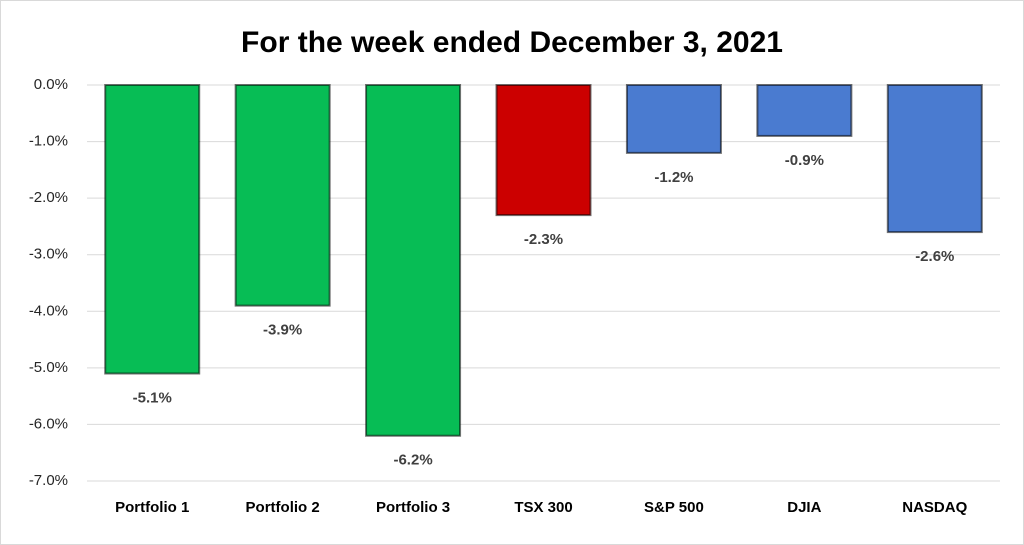  I want to click on value-label: -1.2%, so click(673, 177).